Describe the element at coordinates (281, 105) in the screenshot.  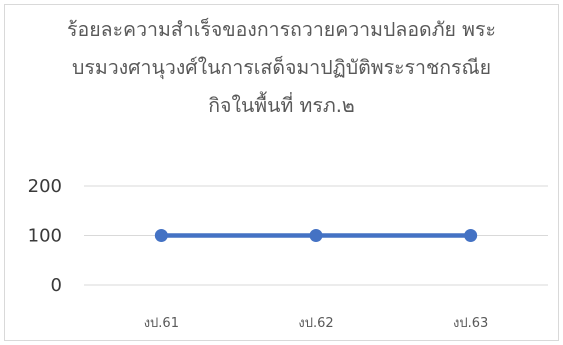
I see `chart-title-line-3: กิจในพื้นที่ ทรภ.๒` at that location.